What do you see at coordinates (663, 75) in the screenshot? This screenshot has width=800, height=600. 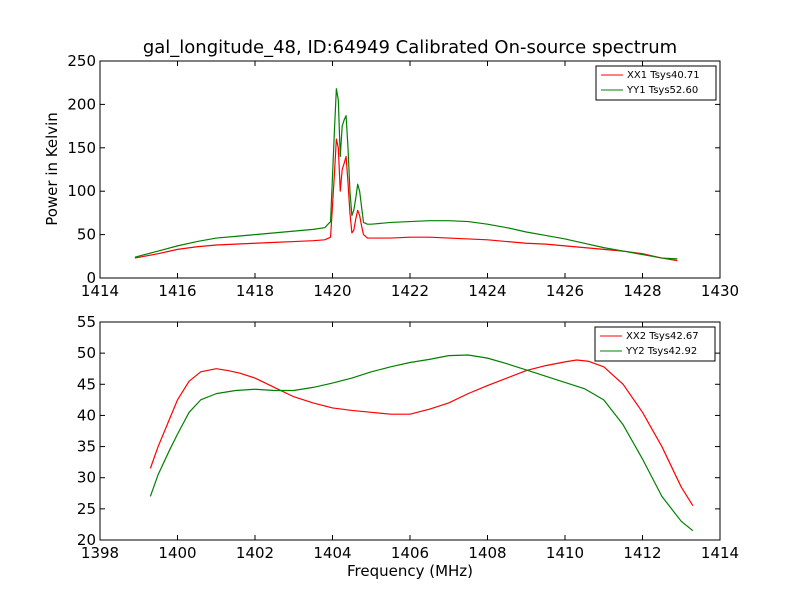 I see `legend-label-xx1: XX1 Tsys40.71` at bounding box center [663, 75].